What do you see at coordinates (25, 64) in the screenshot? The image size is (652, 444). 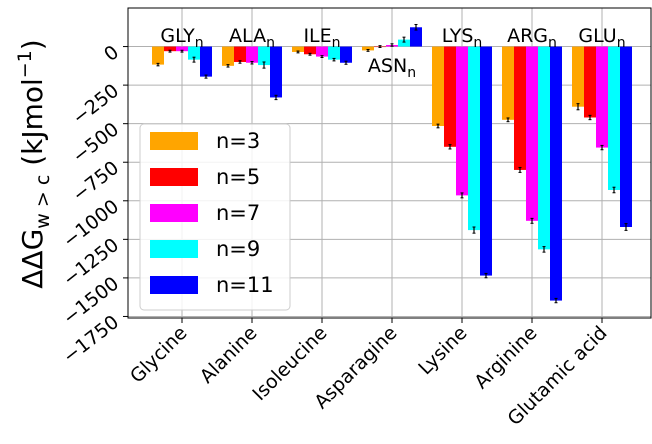 I see `y-label-sup: −1` at bounding box center [25, 64].